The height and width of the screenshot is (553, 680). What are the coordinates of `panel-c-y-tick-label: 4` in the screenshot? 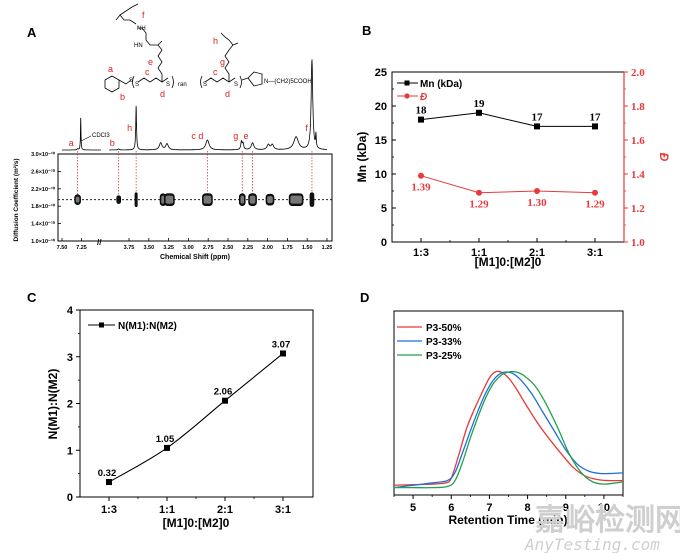 It's located at (70, 311).